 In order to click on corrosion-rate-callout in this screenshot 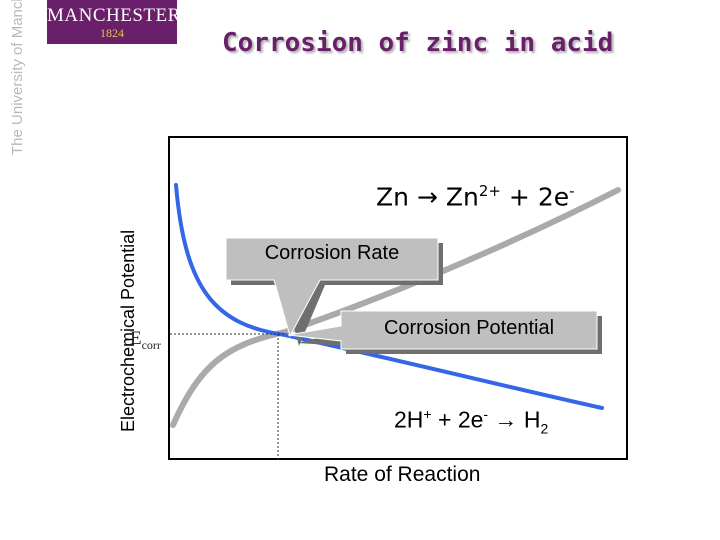, I will do `click(332, 287)`.